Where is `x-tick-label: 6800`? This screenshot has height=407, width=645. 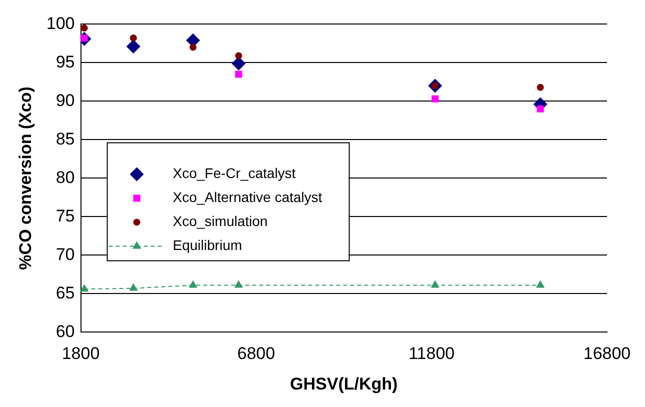
x-tick-label: 6800 is located at coordinates (256, 354).